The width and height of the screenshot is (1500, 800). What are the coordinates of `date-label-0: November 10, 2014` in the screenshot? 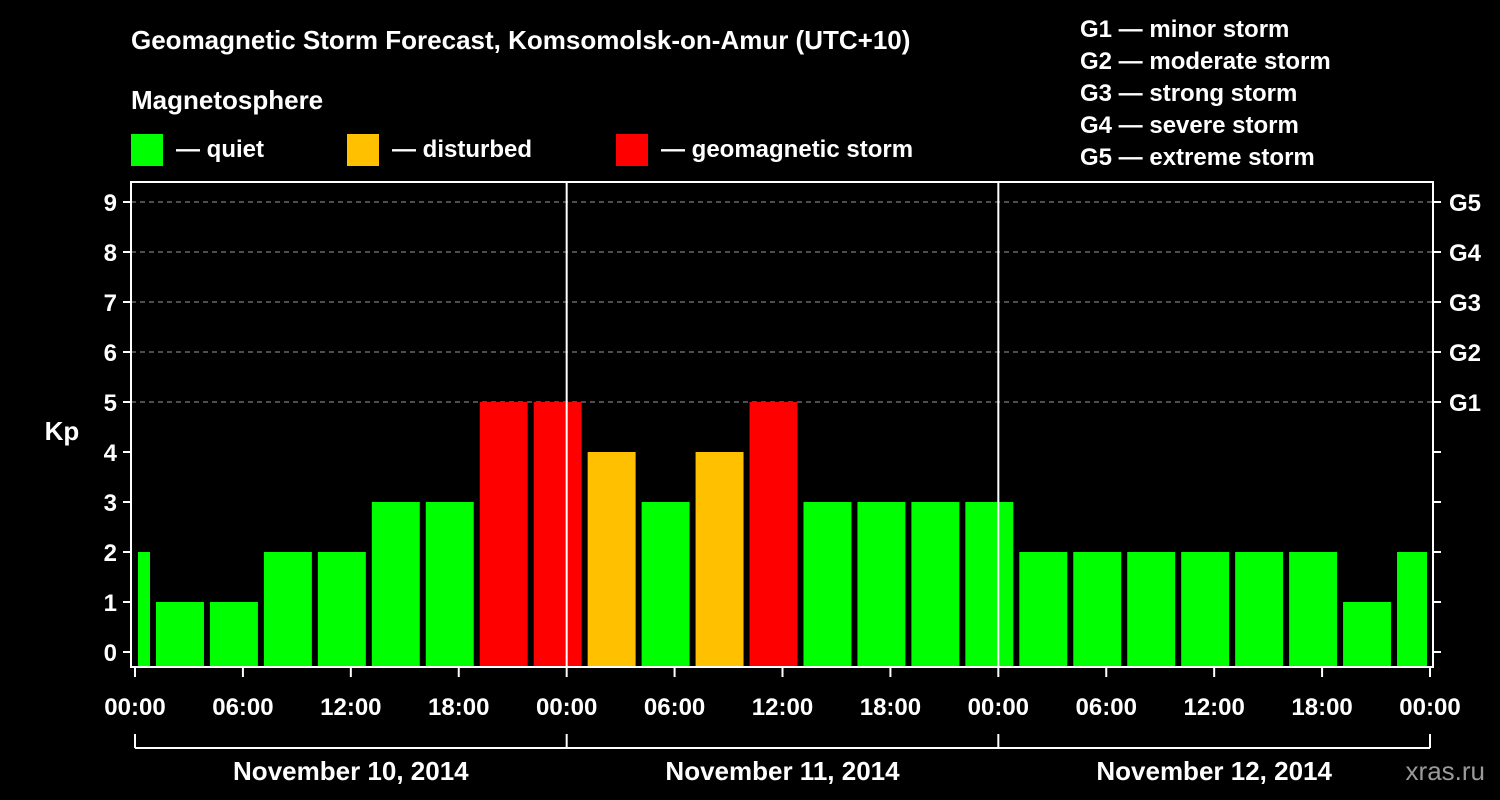 It's located at (351, 771).